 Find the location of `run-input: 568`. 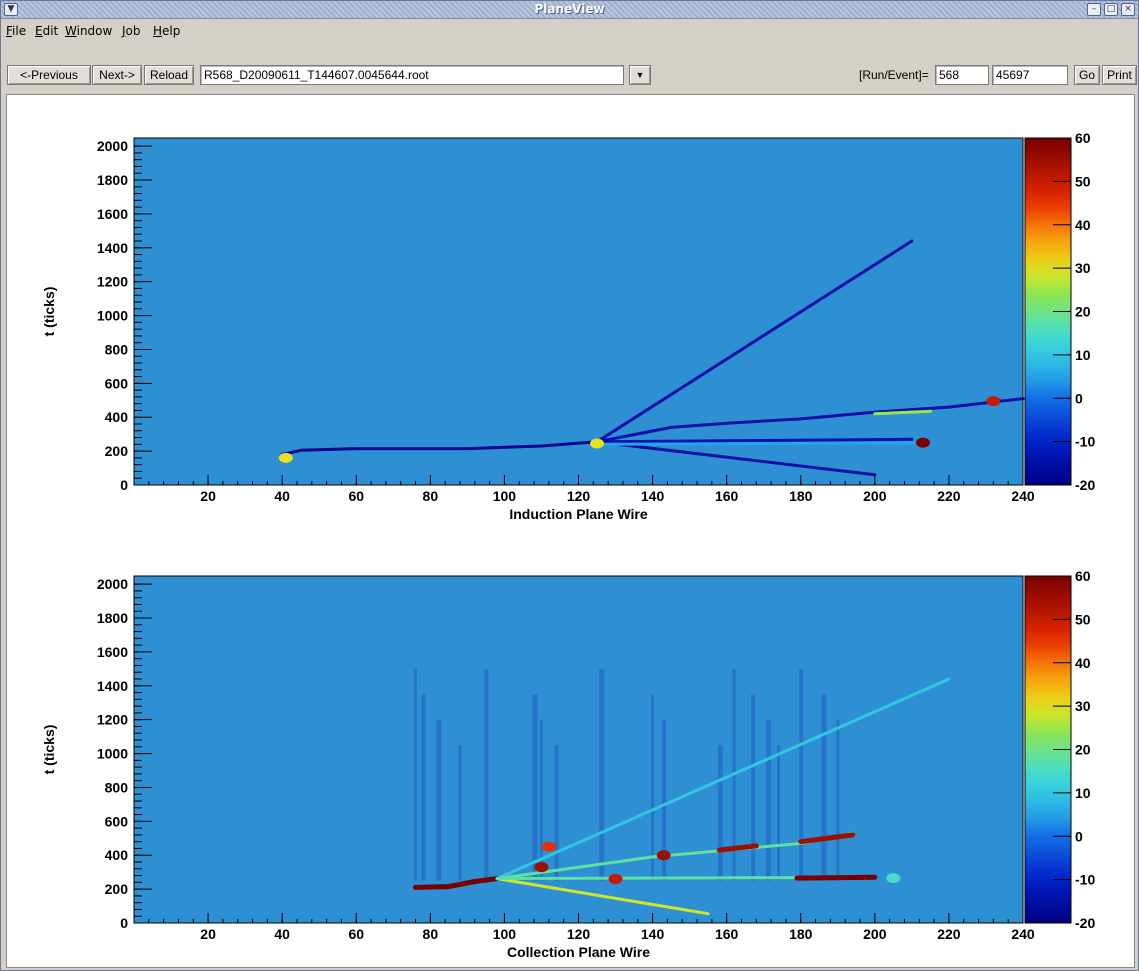

run-input: 568 is located at coordinates (962, 75).